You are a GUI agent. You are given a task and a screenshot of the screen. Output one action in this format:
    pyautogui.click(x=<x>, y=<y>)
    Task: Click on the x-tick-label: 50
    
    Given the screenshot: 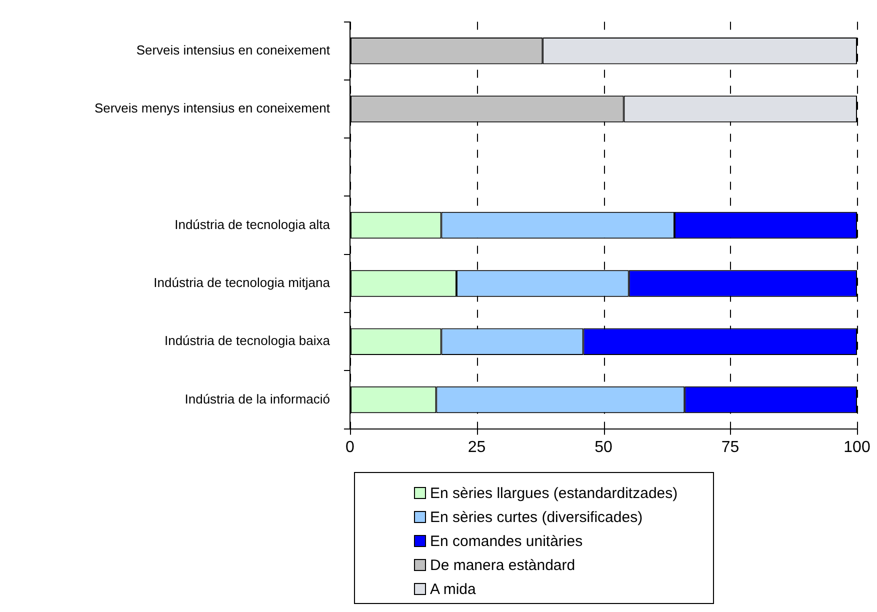 What is the action you would take?
    pyautogui.click(x=603, y=447)
    